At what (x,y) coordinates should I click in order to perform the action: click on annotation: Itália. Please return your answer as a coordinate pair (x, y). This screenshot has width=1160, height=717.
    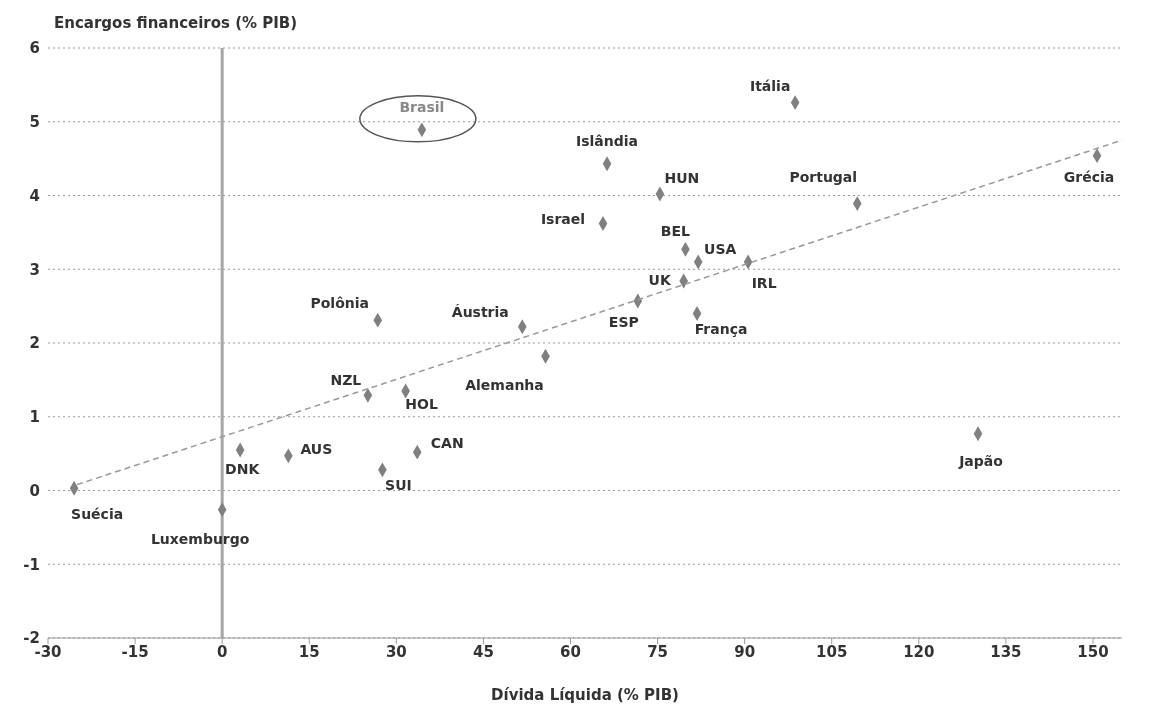
    Looking at the image, I should click on (770, 85).